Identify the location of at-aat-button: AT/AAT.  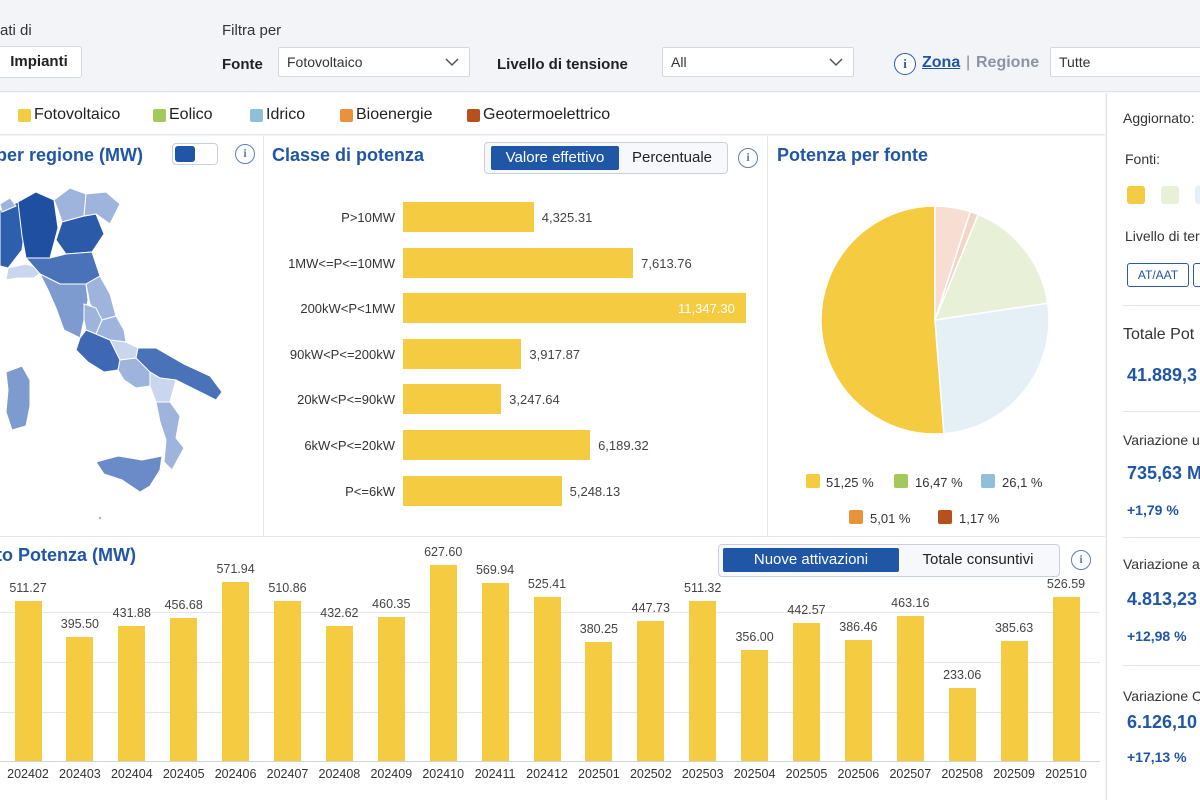
(1158, 275).